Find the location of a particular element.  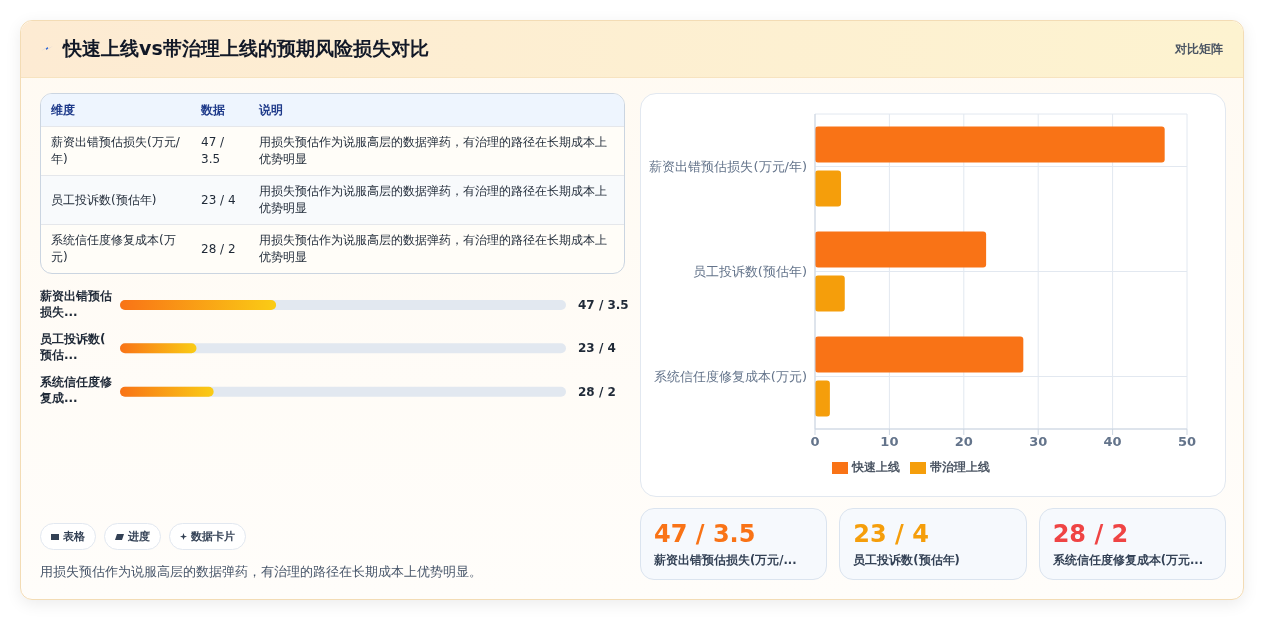

x-tick-label: 0 is located at coordinates (815, 442).